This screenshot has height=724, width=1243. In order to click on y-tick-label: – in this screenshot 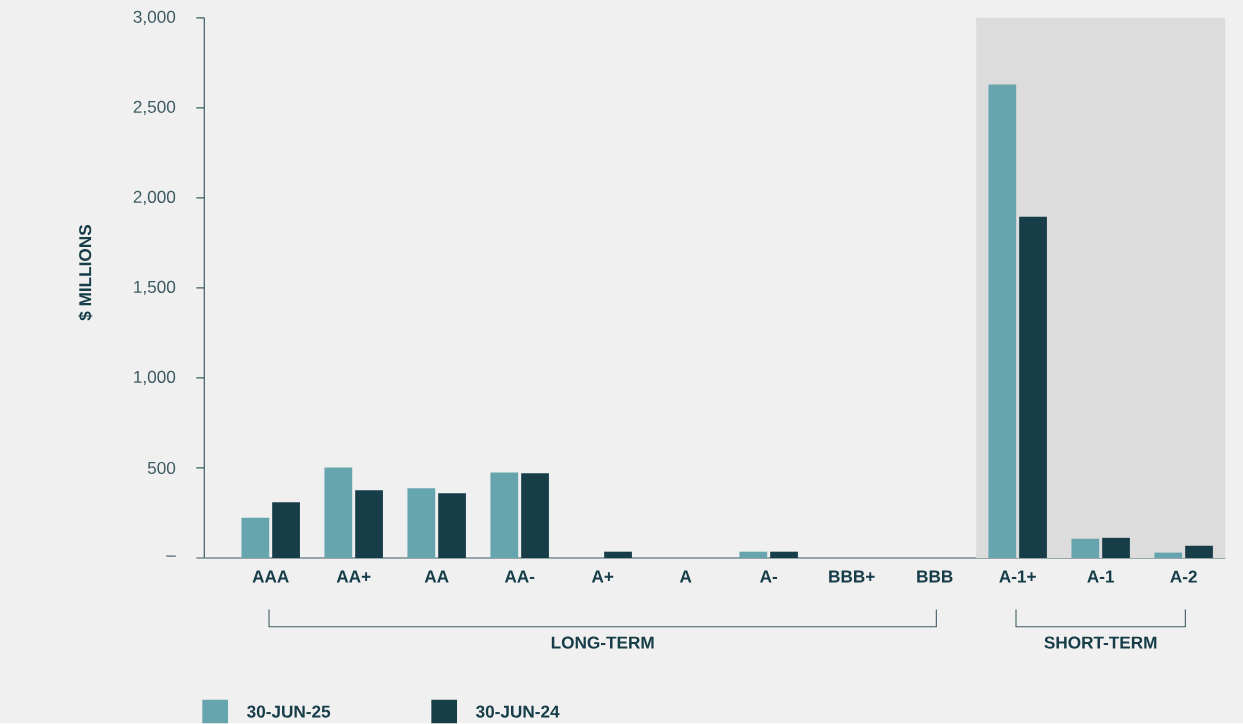, I will do `click(171, 556)`.